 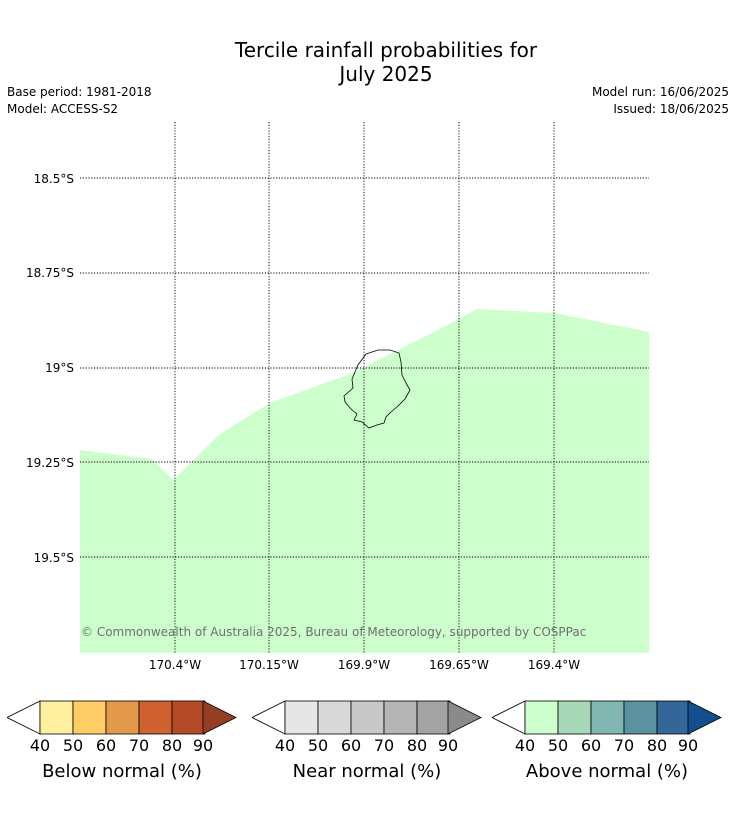 I want to click on colorbar-near-normal, so click(x=366, y=717).